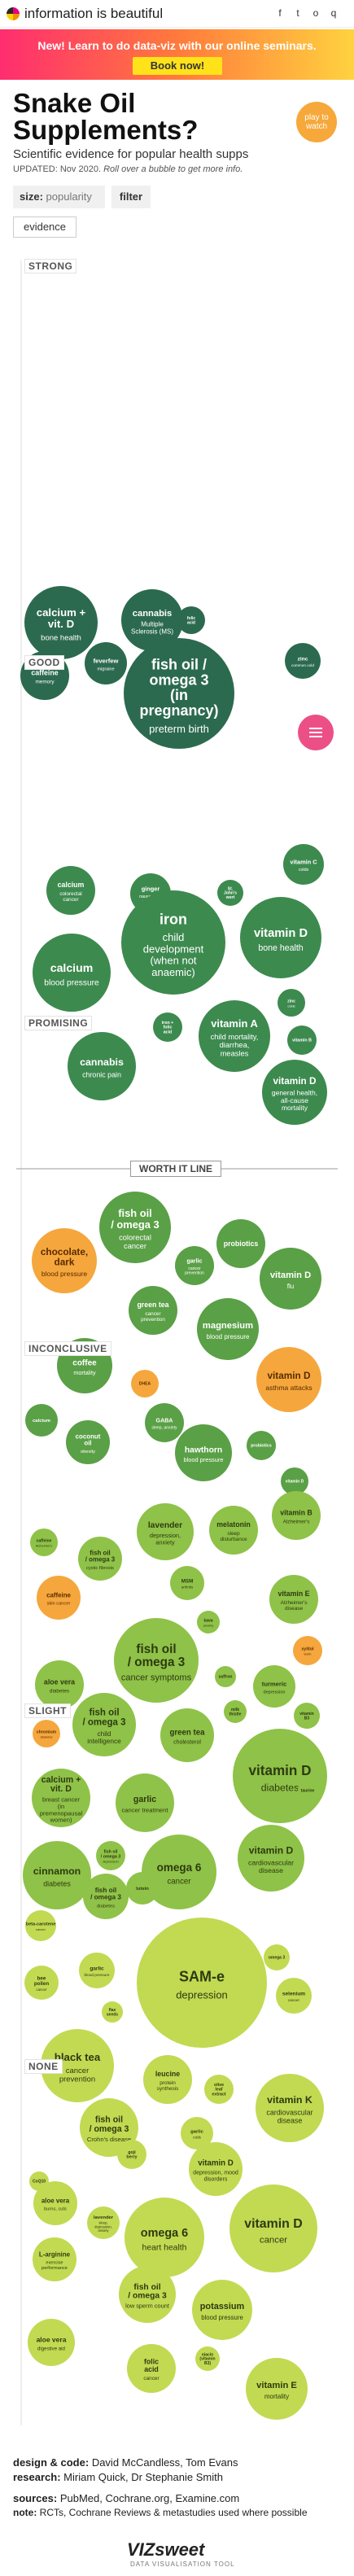 The image size is (354, 2576). I want to click on bubble-green-tea: green tea cancer prevention, so click(153, 1310).